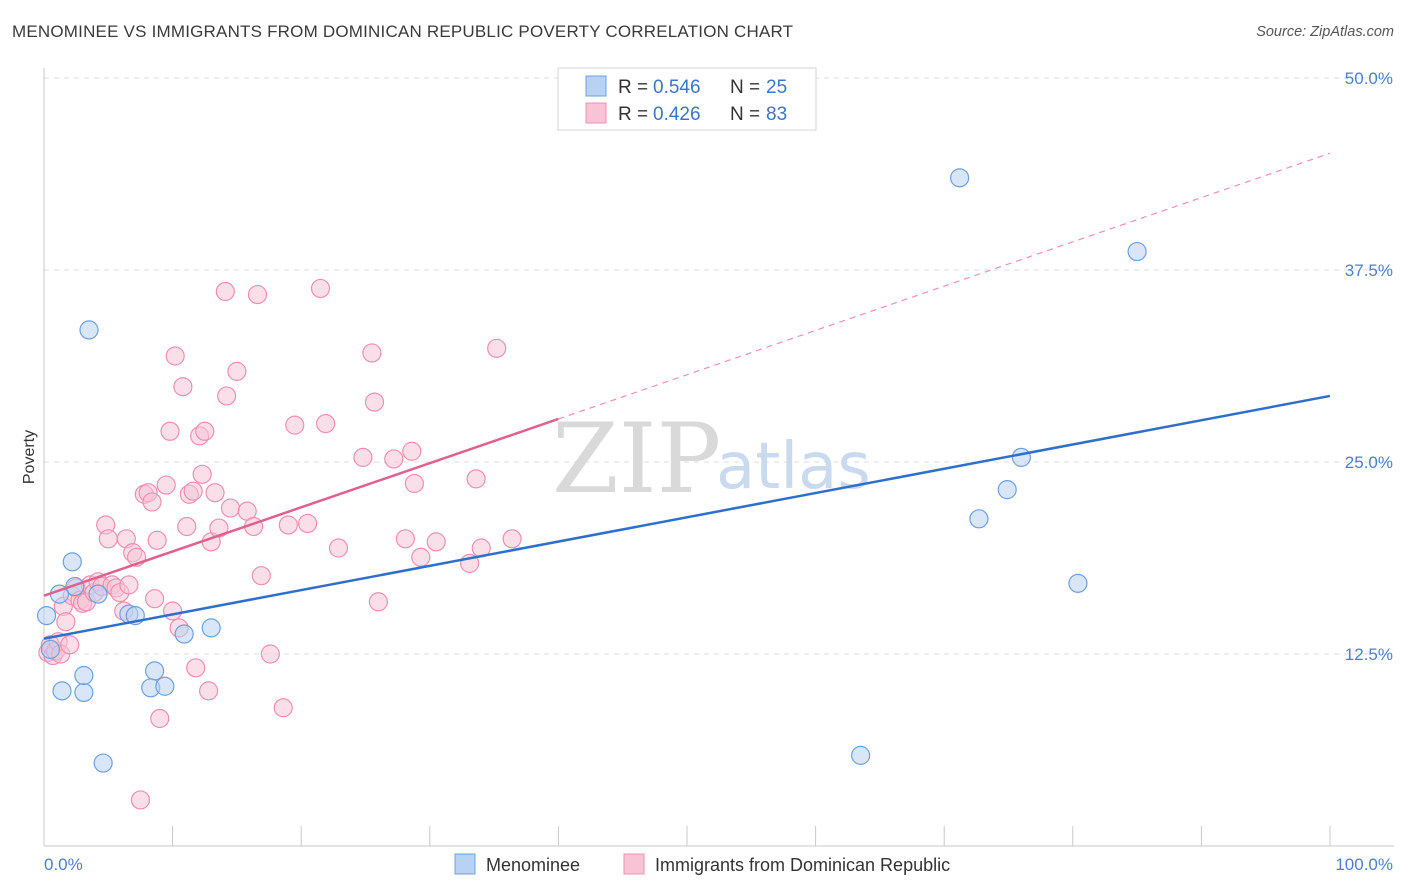 The image size is (1406, 892). I want to click on legend-r-label-1: R =, so click(633, 87).